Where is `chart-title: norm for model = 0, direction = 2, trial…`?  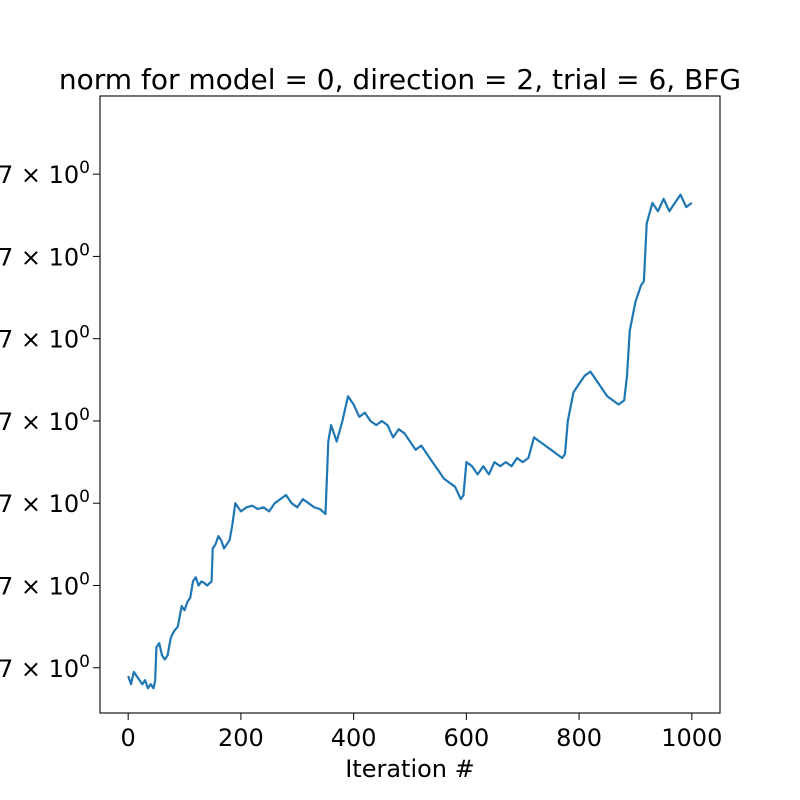
chart-title: norm for model = 0, direction = 2, trial… is located at coordinates (400, 79).